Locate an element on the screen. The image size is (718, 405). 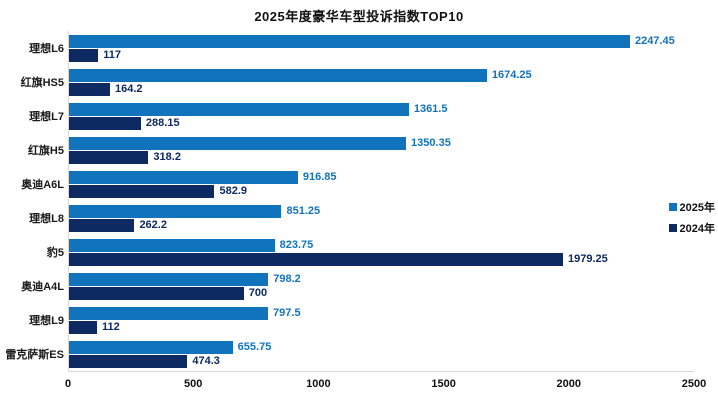
bar-line: 582.9 is located at coordinates (381, 191).